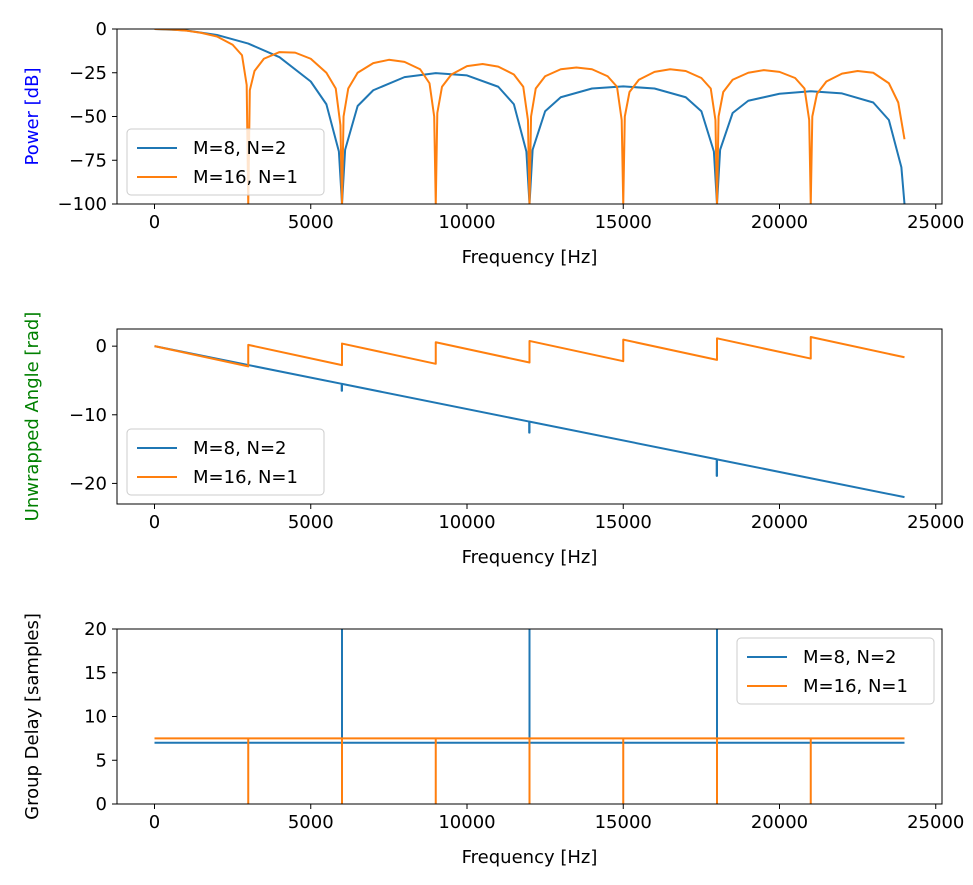  What do you see at coordinates (32, 417) in the screenshot?
I see `y-axis-label: Unwrapped Angle [rad]` at bounding box center [32, 417].